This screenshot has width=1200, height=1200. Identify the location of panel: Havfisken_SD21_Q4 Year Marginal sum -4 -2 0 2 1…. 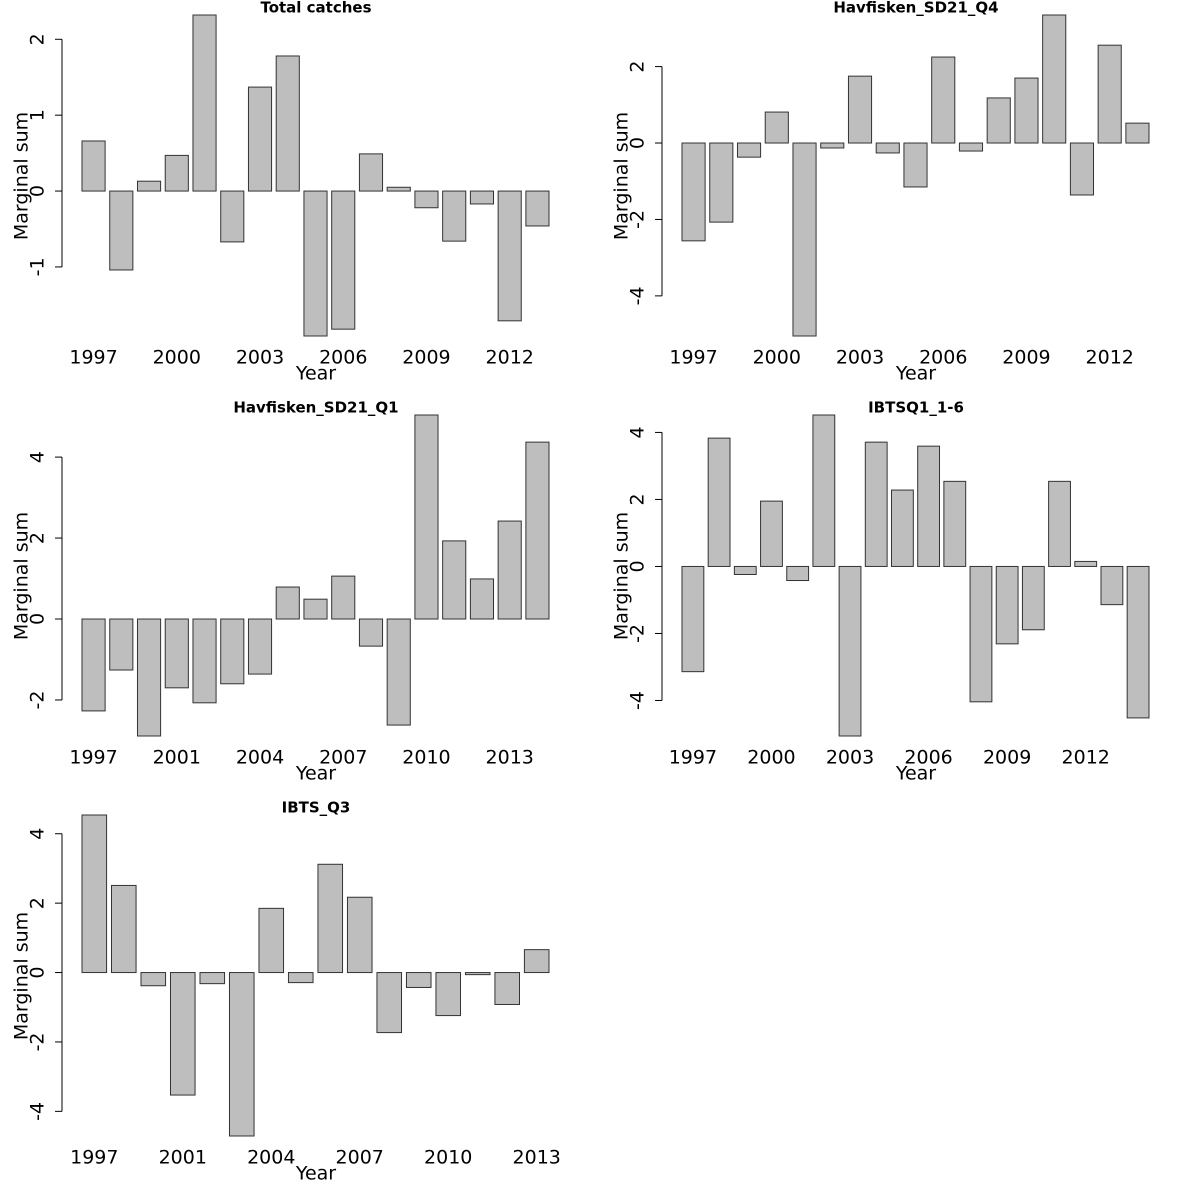
(880, 192).